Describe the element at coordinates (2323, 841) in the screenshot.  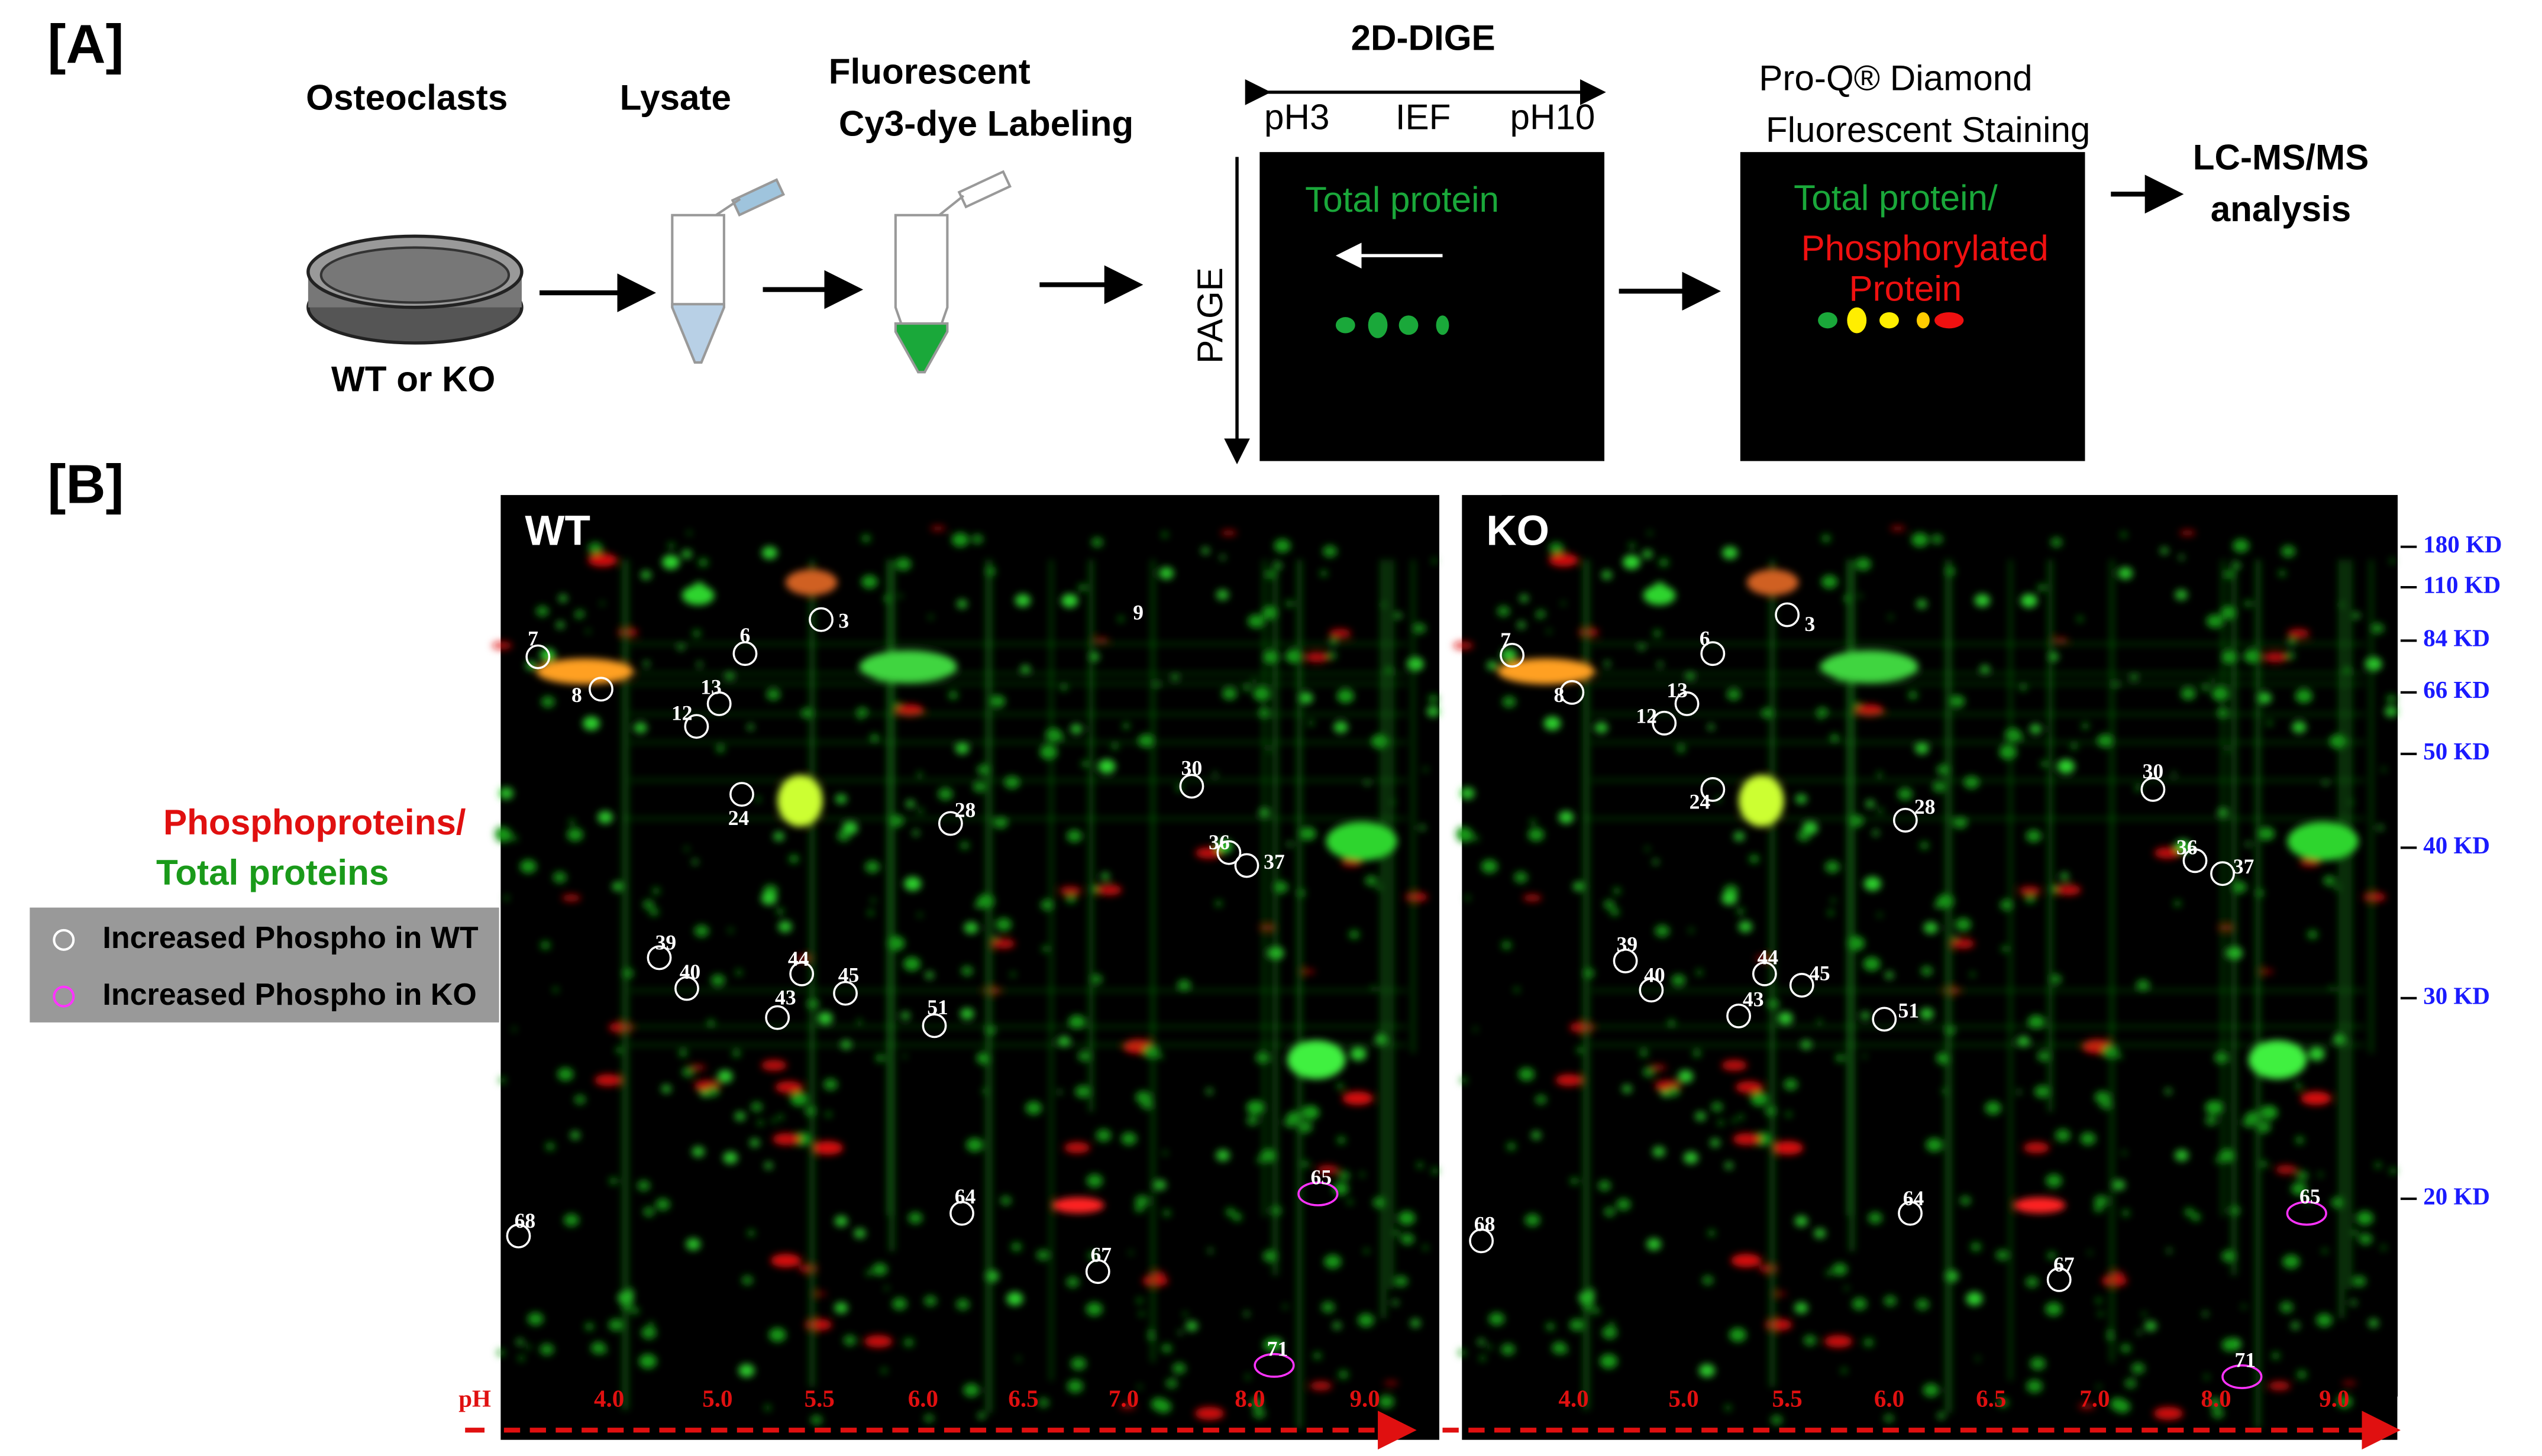
I see `gel-blob` at that location.